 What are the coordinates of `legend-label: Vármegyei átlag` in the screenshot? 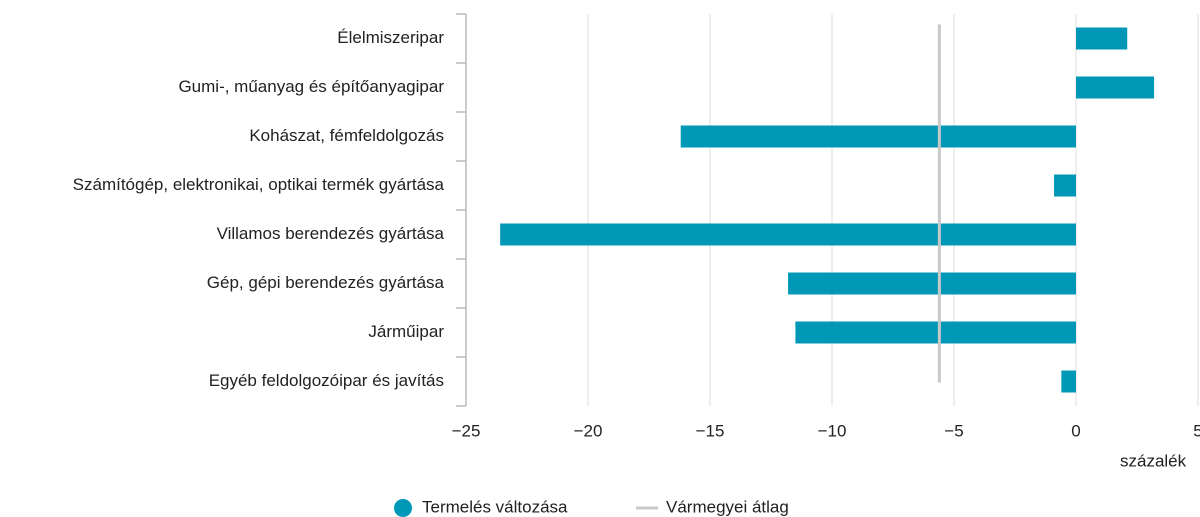 It's located at (727, 506).